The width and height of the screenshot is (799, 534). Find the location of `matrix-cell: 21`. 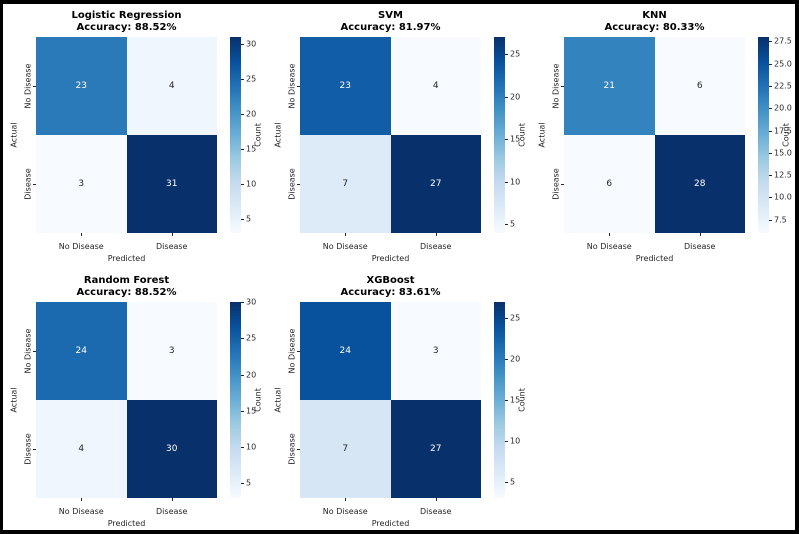

matrix-cell: 21 is located at coordinates (609, 86).